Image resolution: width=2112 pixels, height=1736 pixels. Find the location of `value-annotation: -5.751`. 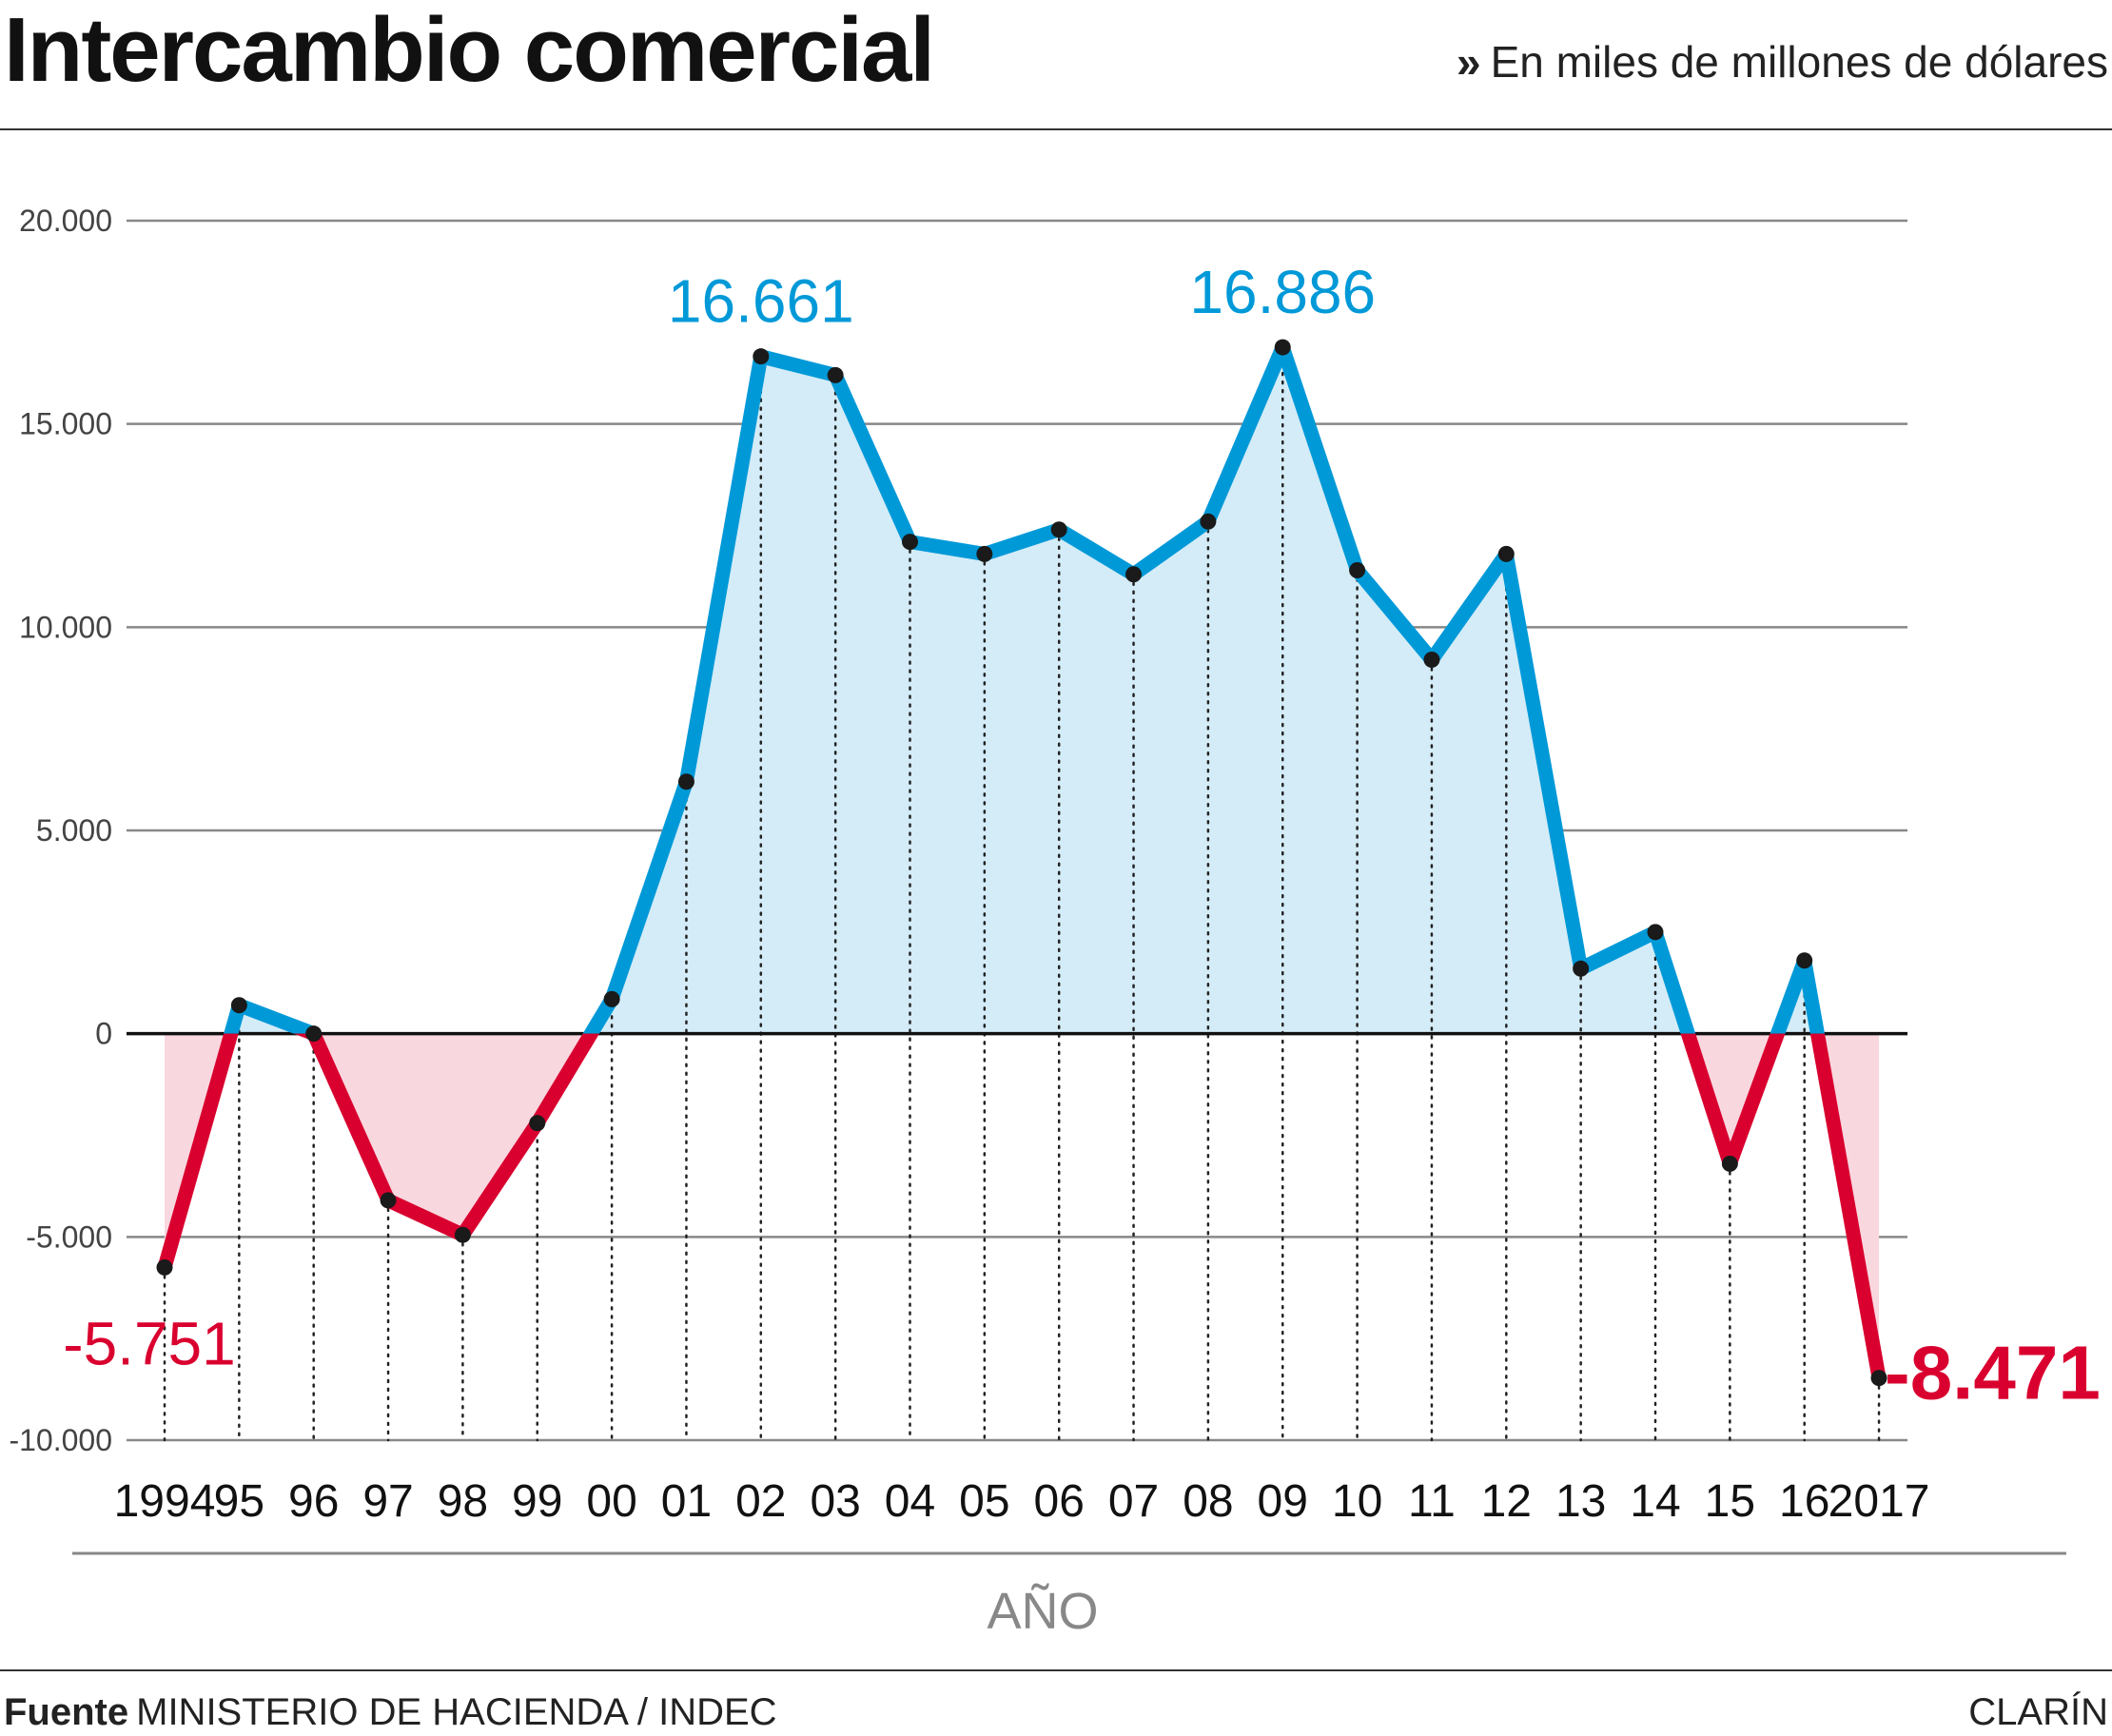

value-annotation: -5.751 is located at coordinates (149, 1343).